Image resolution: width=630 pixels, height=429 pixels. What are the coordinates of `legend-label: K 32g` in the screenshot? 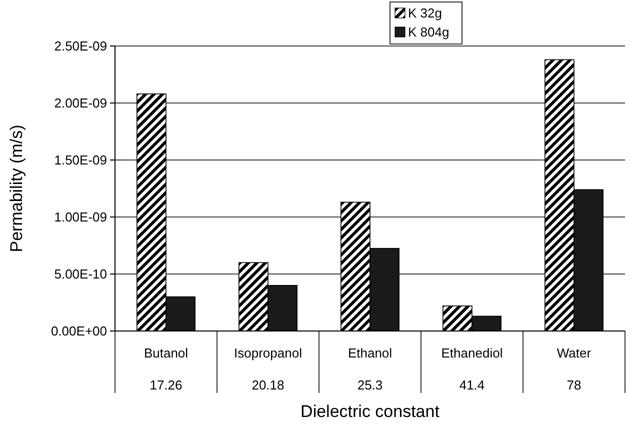 It's located at (425, 13).